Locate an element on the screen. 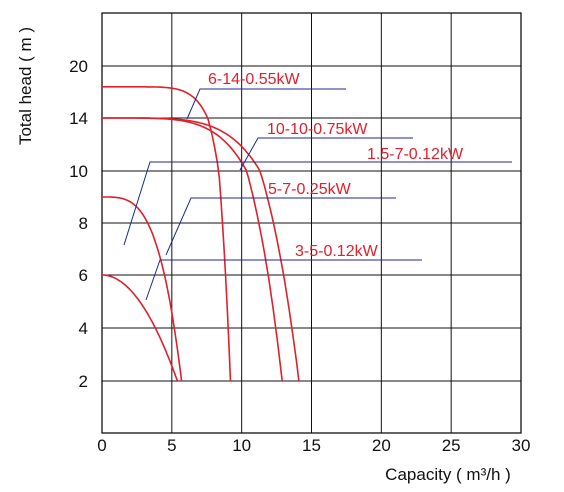 This screenshot has width=564, height=492. curve-label: 5-7-0.25kW is located at coordinates (310, 189).